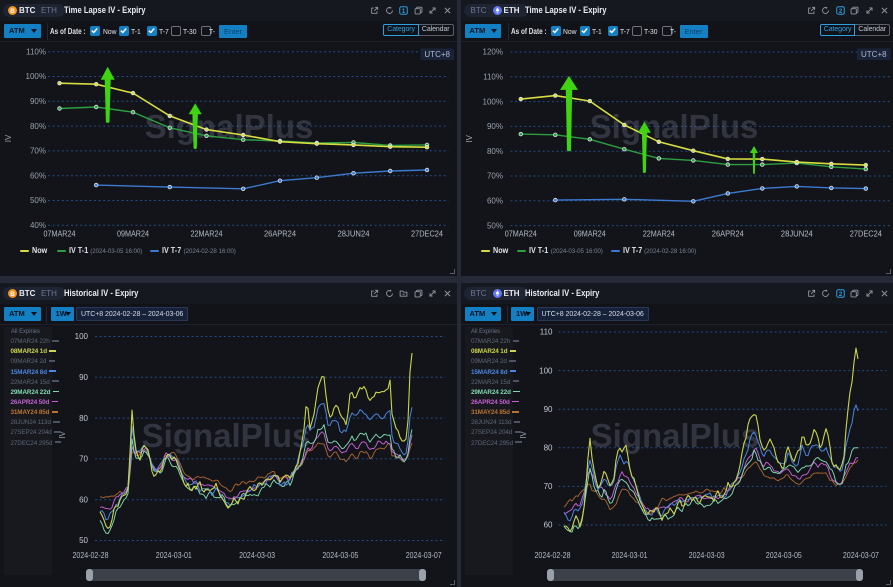  Describe the element at coordinates (83, 540) in the screenshot. I see `svg-text: 50` at that location.